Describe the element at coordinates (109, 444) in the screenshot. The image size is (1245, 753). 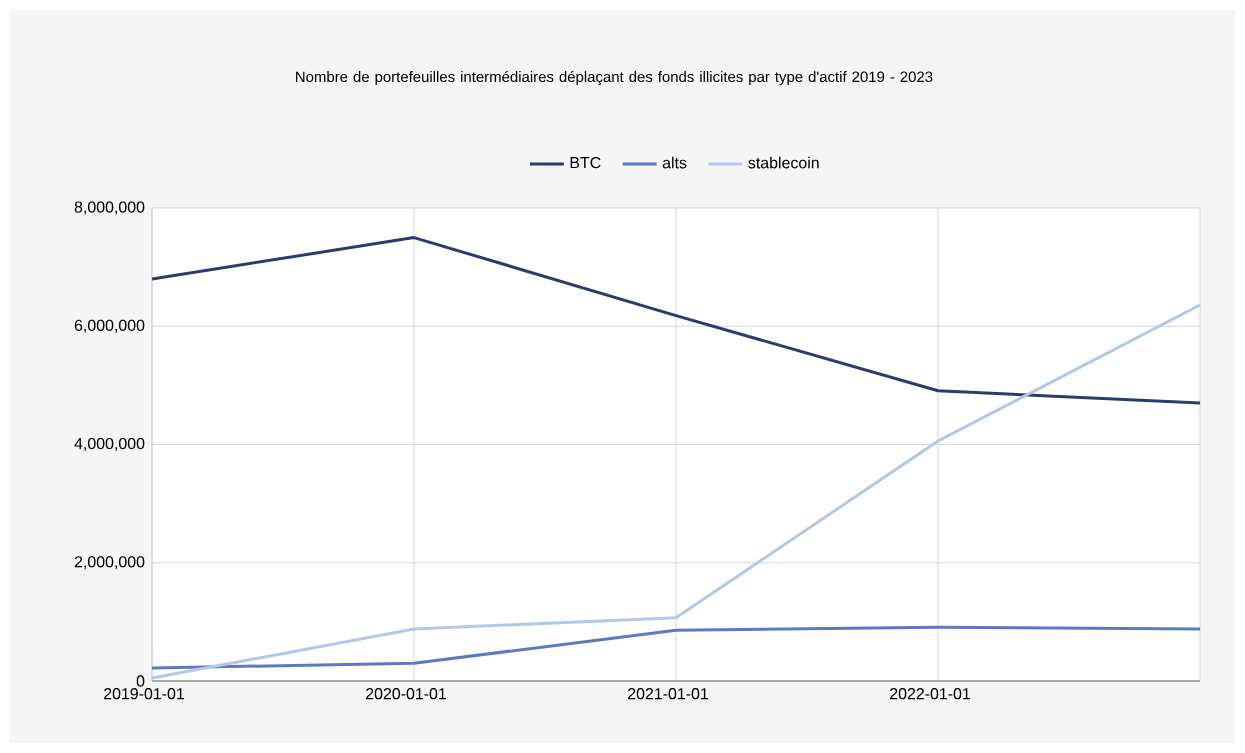
I see `y-tick-label: 4,000,000` at that location.